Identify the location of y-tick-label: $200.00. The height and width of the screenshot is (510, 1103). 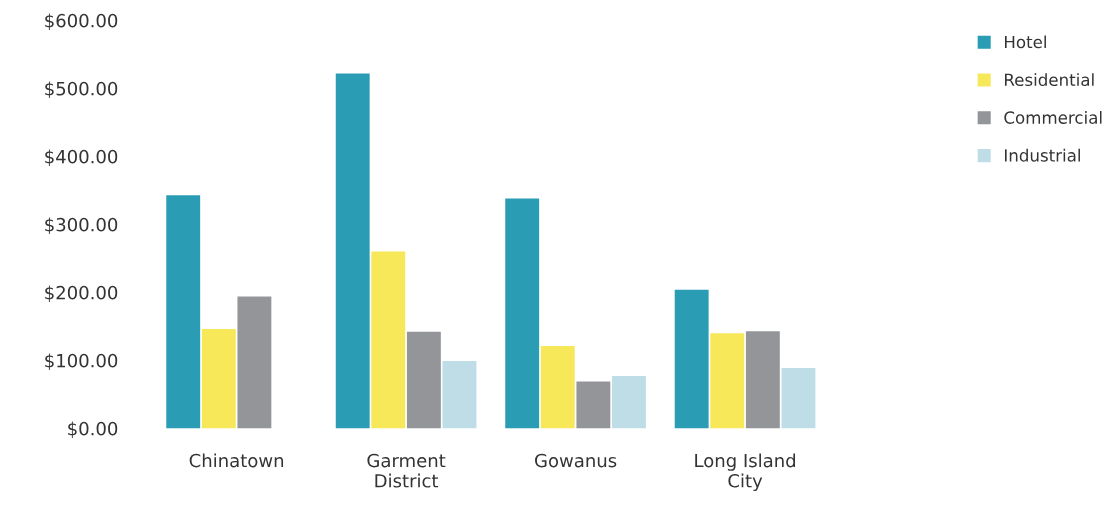
(81, 293).